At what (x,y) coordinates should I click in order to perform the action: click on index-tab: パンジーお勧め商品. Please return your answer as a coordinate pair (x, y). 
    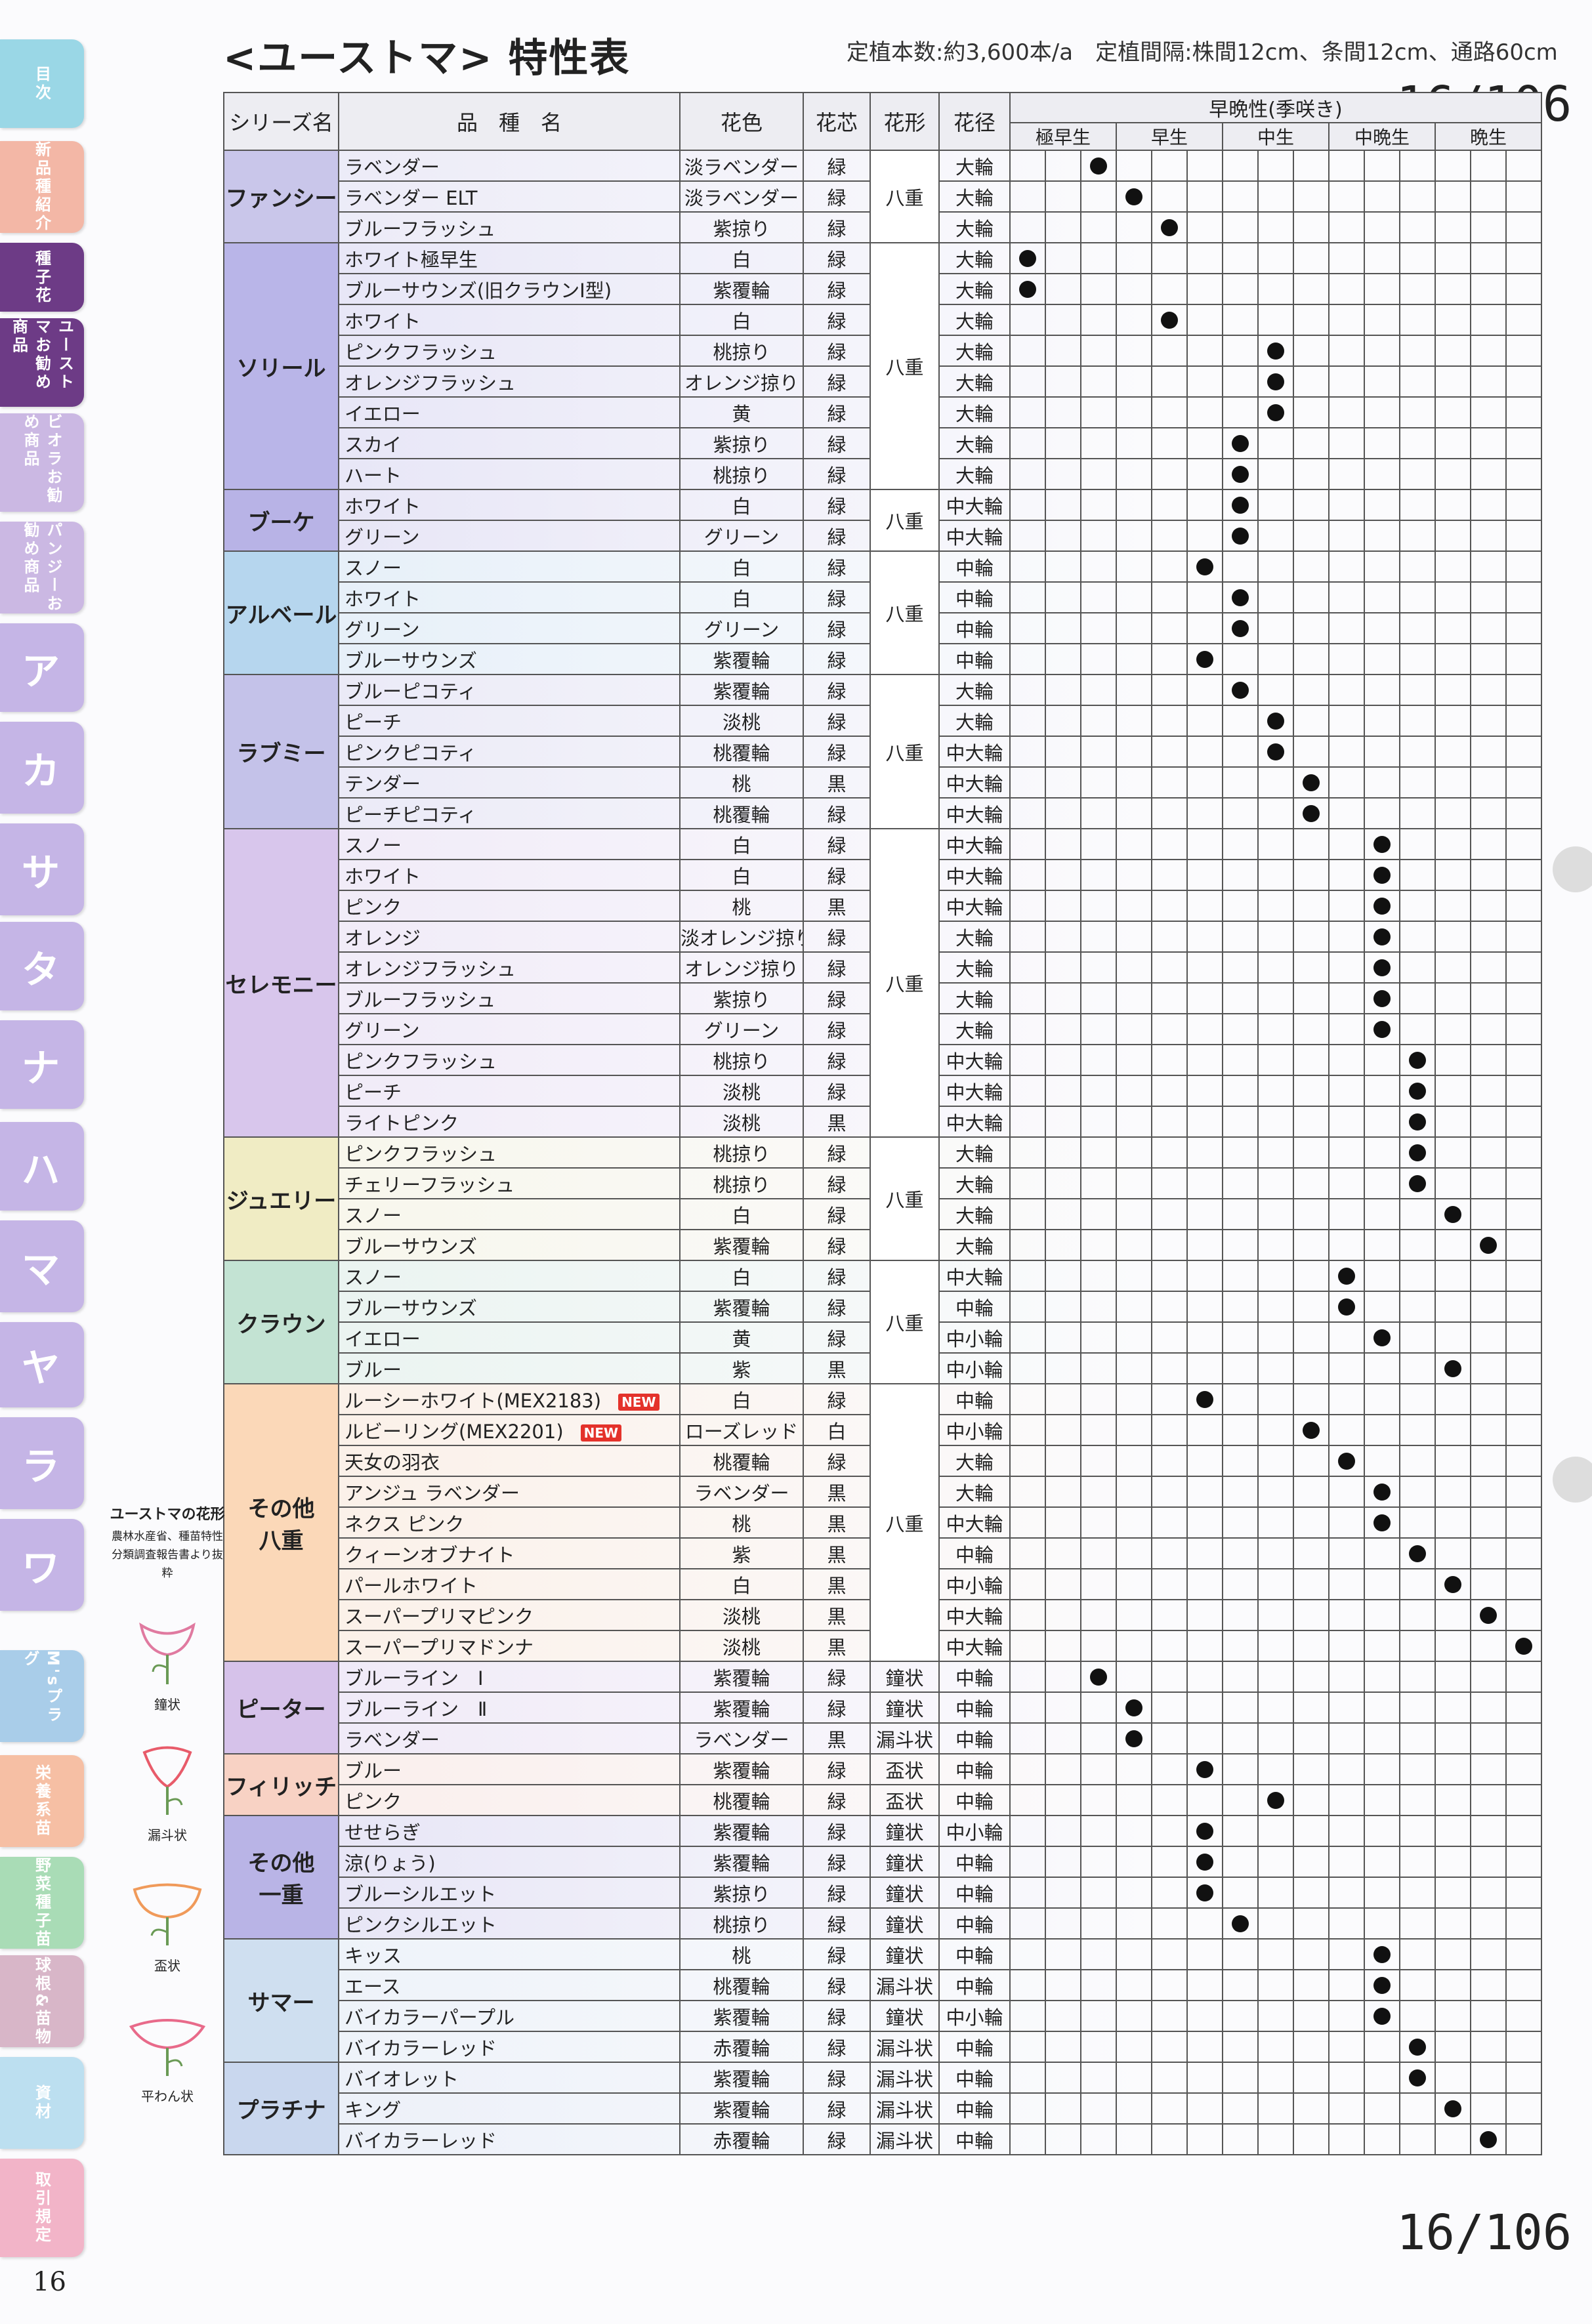
    Looking at the image, I should click on (42, 567).